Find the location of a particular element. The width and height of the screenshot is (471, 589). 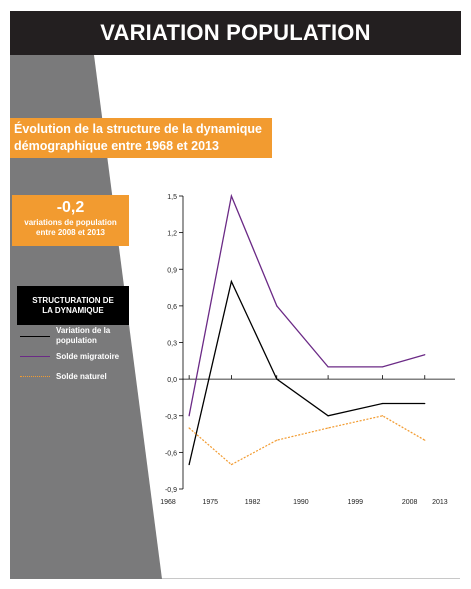

x-tick-label: 1975 is located at coordinates (211, 502).